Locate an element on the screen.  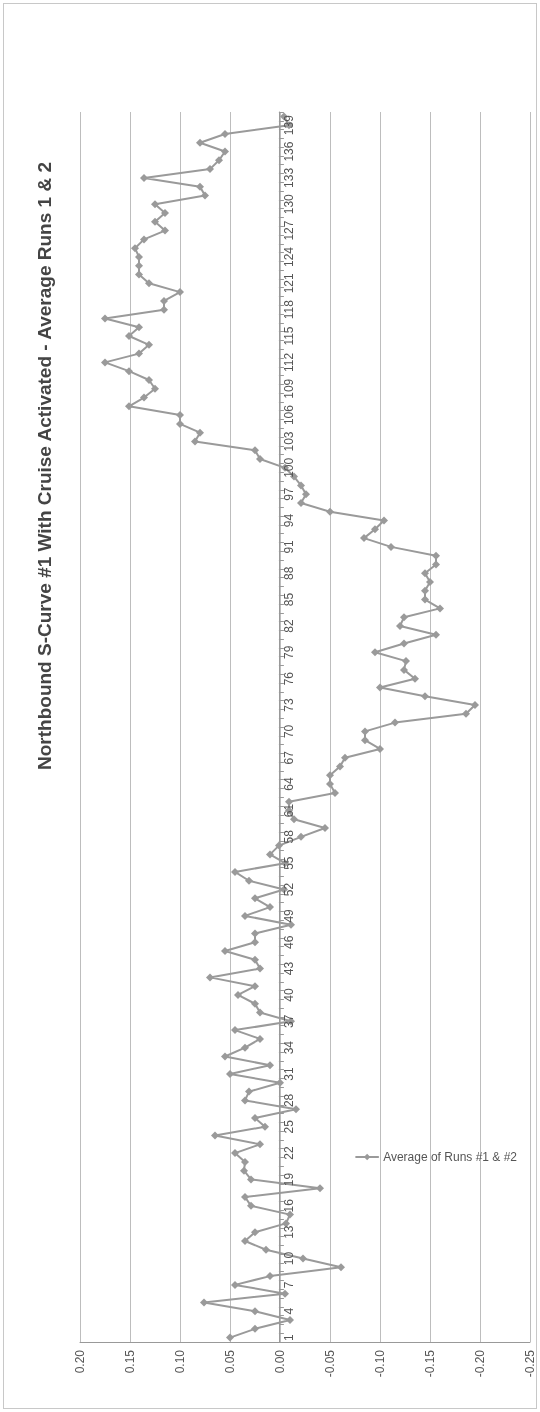
y-tick-label: 133 is located at coordinates (288, 177).